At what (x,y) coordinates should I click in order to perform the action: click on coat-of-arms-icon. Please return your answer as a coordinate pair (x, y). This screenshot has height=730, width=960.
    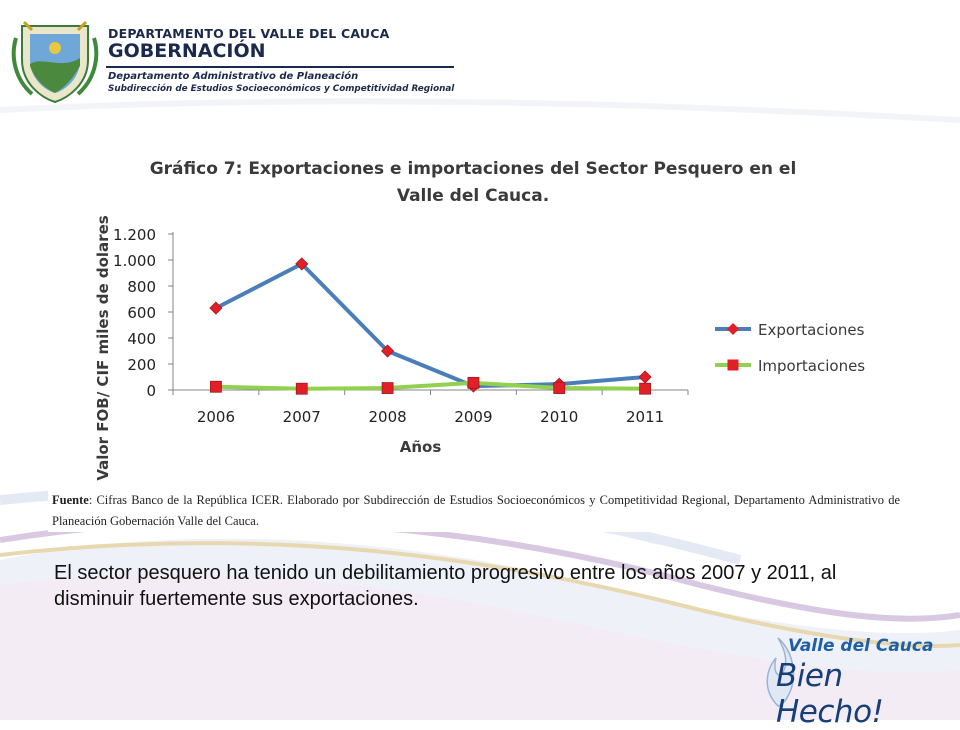
    Looking at the image, I should click on (55, 62).